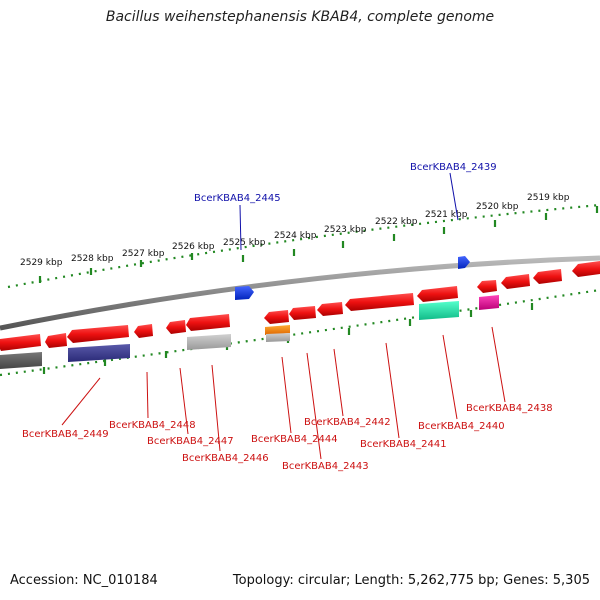 This screenshot has height=600, width=600. I want to click on feature-bar-teal, so click(439, 310).